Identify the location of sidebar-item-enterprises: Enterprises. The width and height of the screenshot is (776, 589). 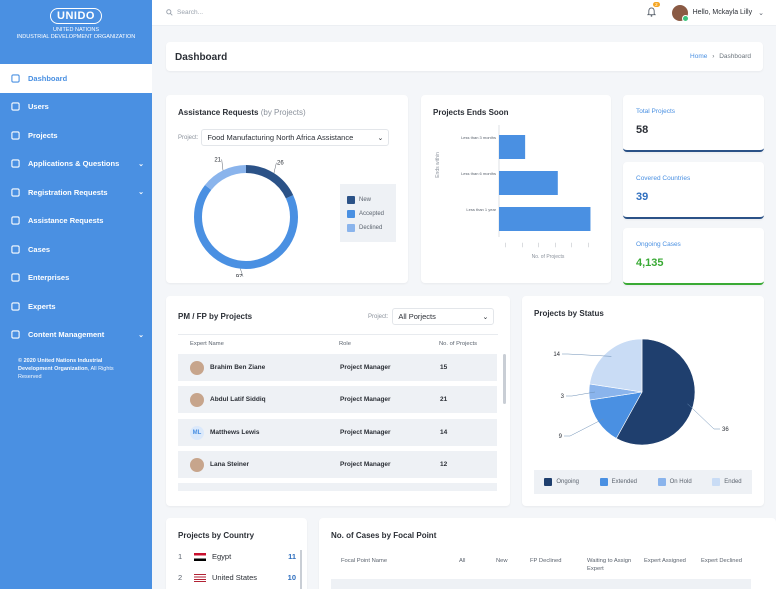
(76, 278).